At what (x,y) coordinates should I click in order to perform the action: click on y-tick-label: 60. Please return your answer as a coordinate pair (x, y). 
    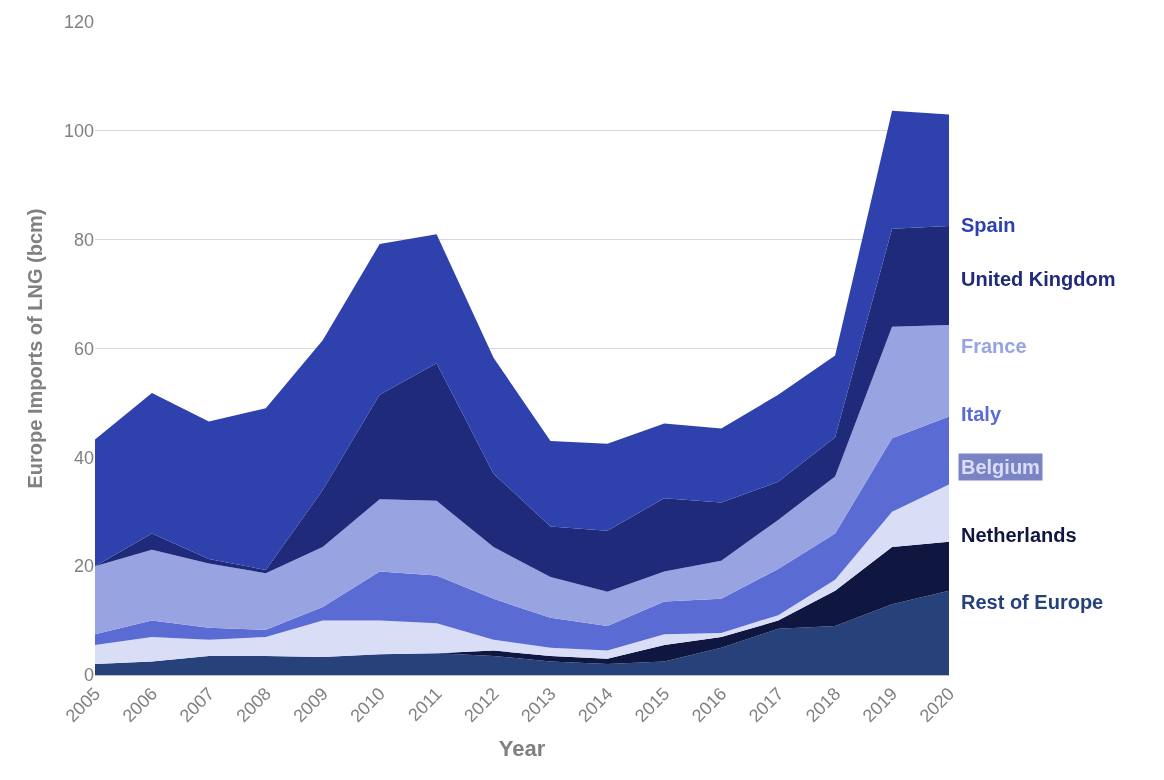
    Looking at the image, I should click on (83, 348).